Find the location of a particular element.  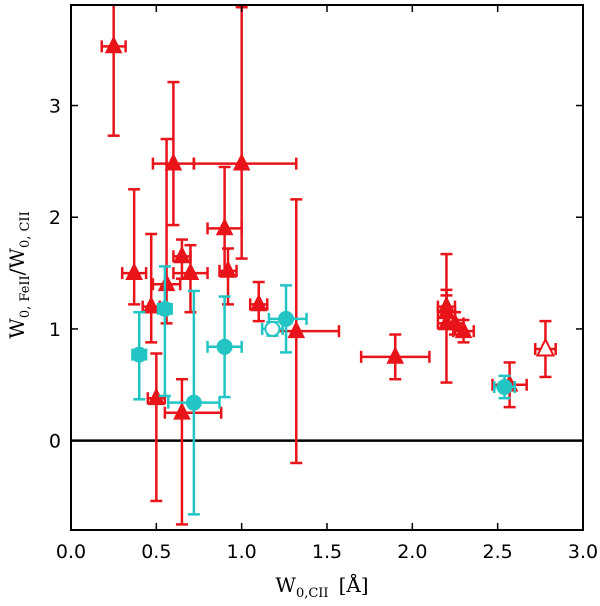

y-axis-label-subscript-1: 0, FeII is located at coordinates (25, 296).